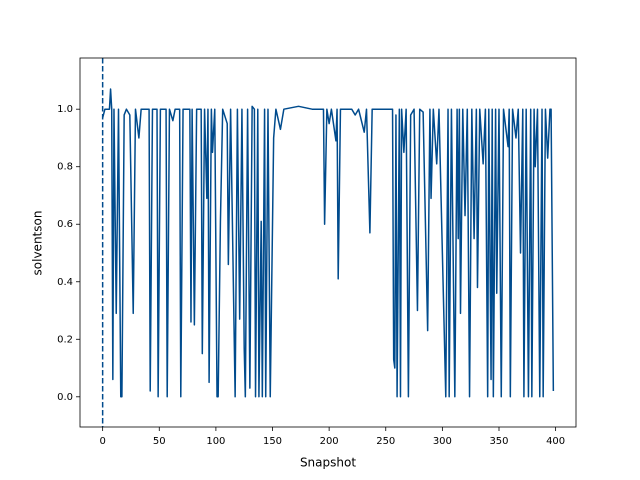  What do you see at coordinates (555, 441) in the screenshot?
I see `x-tick-label: 400` at bounding box center [555, 441].